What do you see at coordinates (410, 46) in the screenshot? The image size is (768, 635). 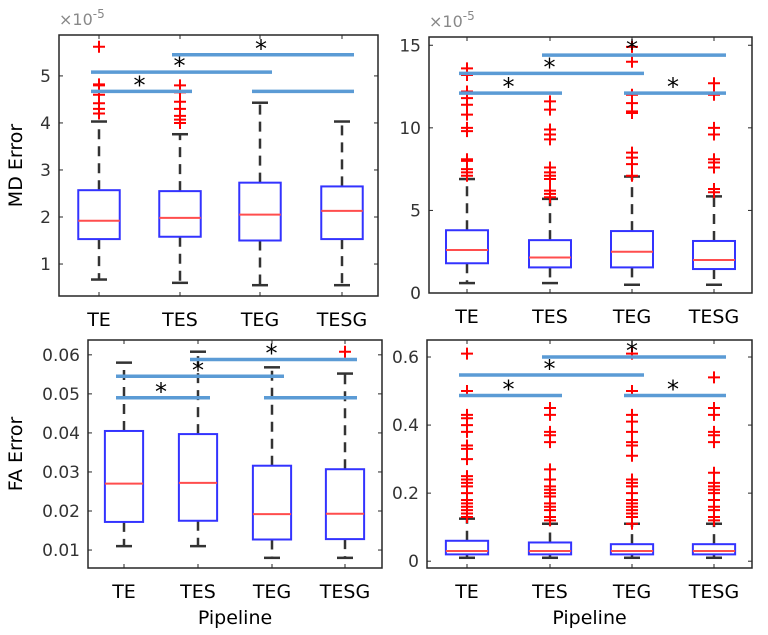 I see `y-tick-label: 15` at bounding box center [410, 46].